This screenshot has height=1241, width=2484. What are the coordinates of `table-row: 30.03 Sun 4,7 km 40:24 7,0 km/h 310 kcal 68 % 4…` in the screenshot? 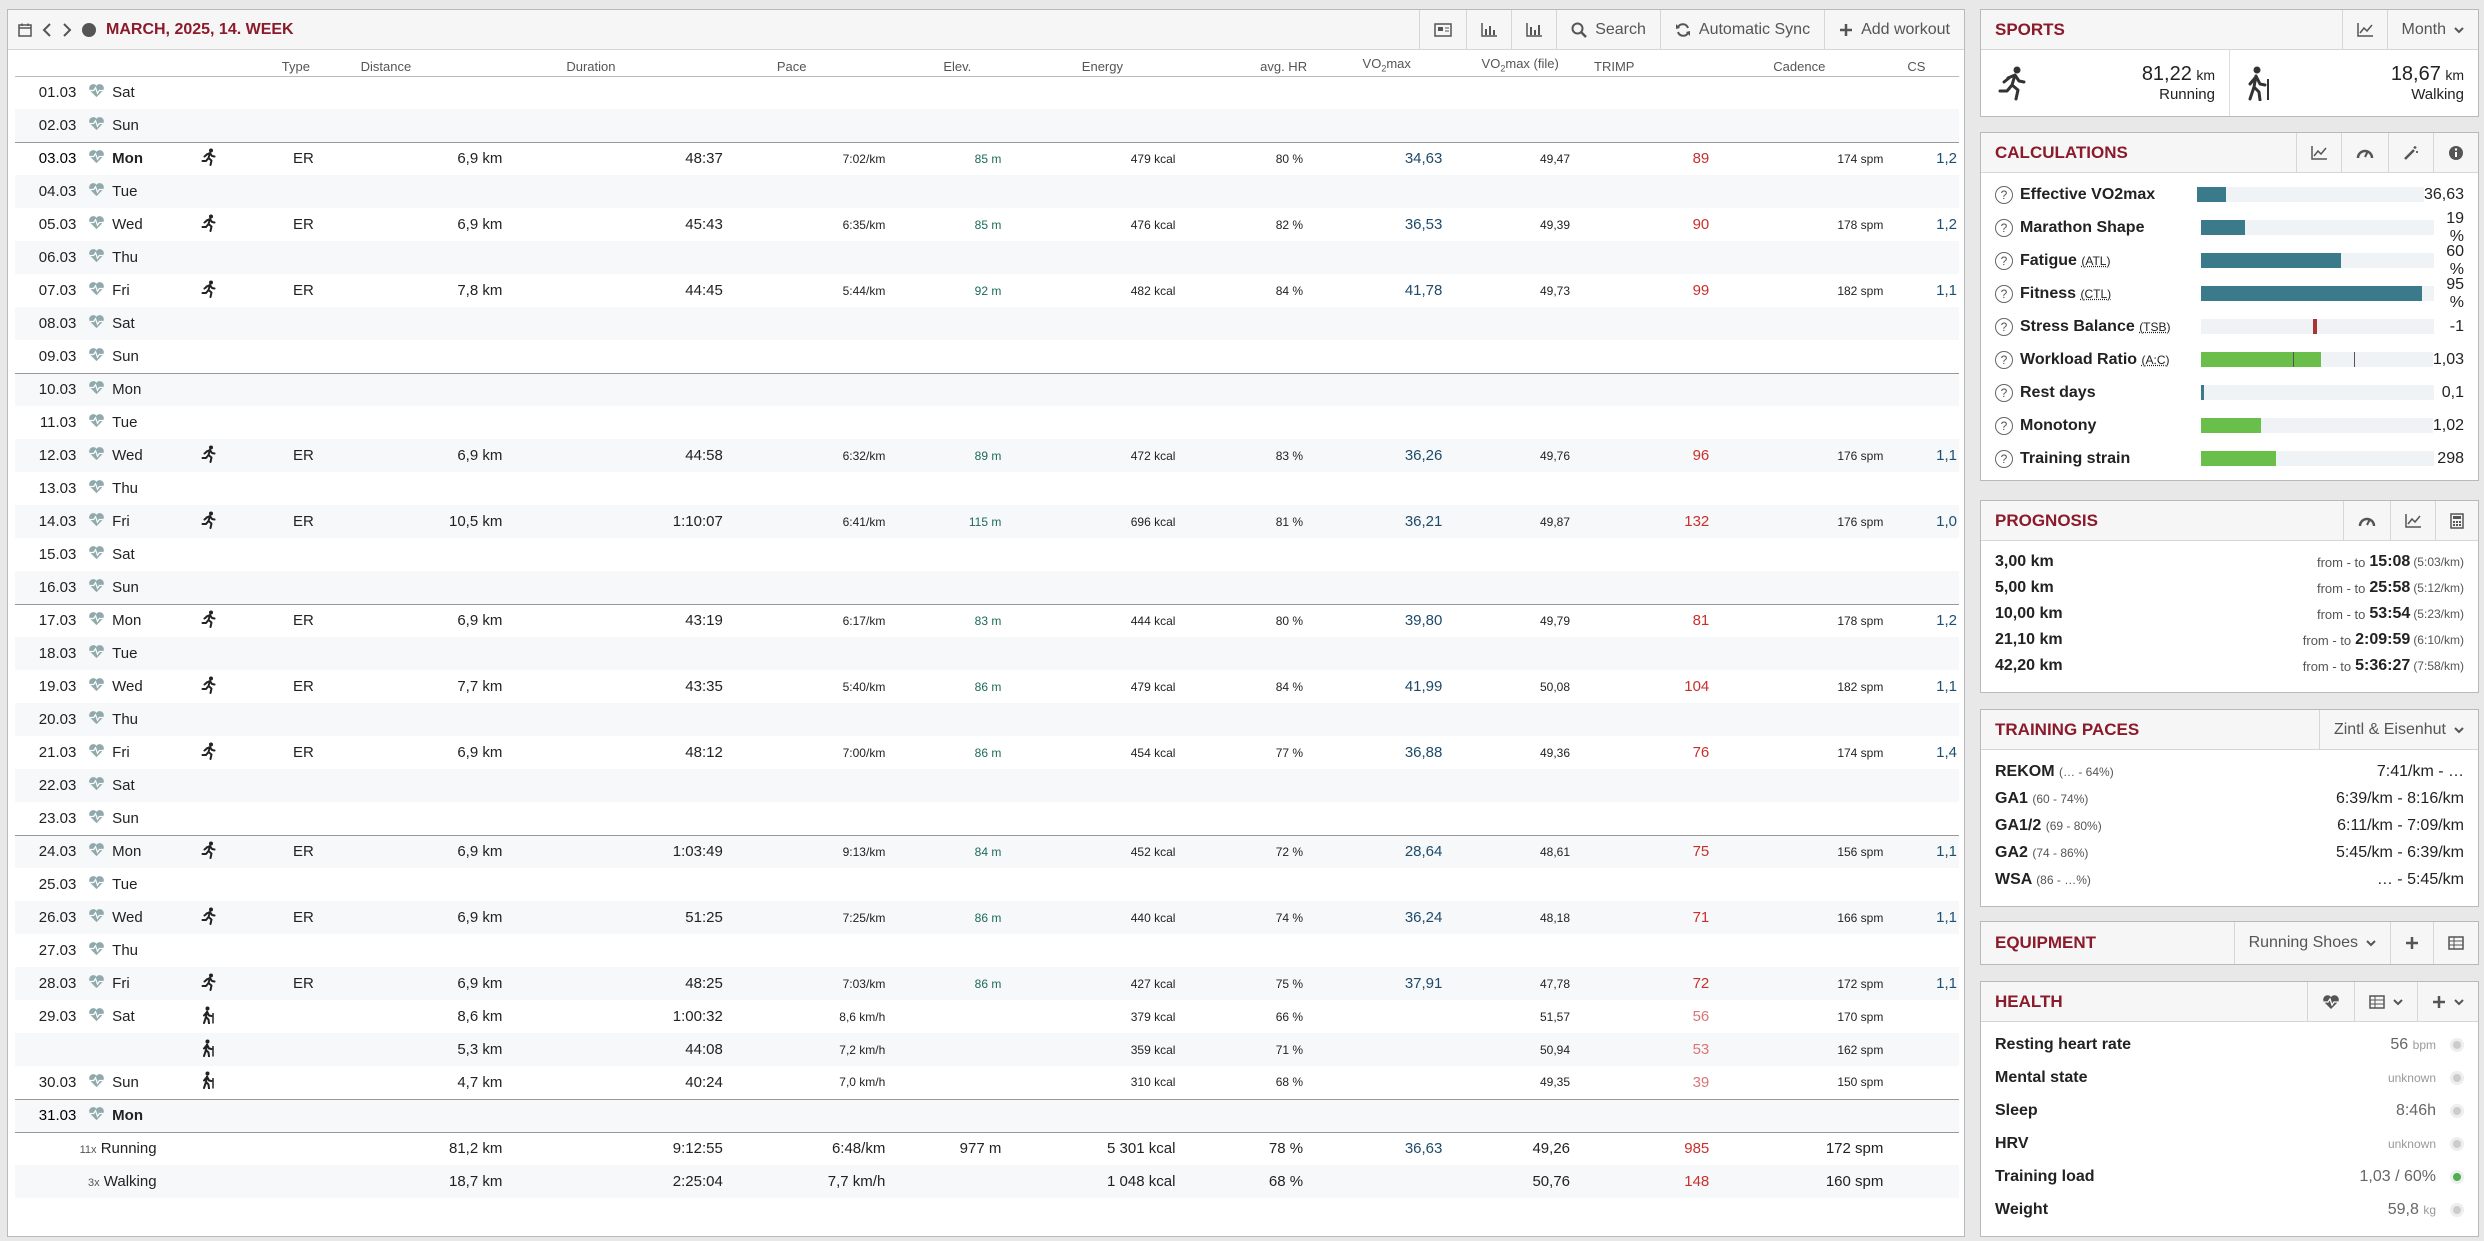 It's located at (987, 1082).